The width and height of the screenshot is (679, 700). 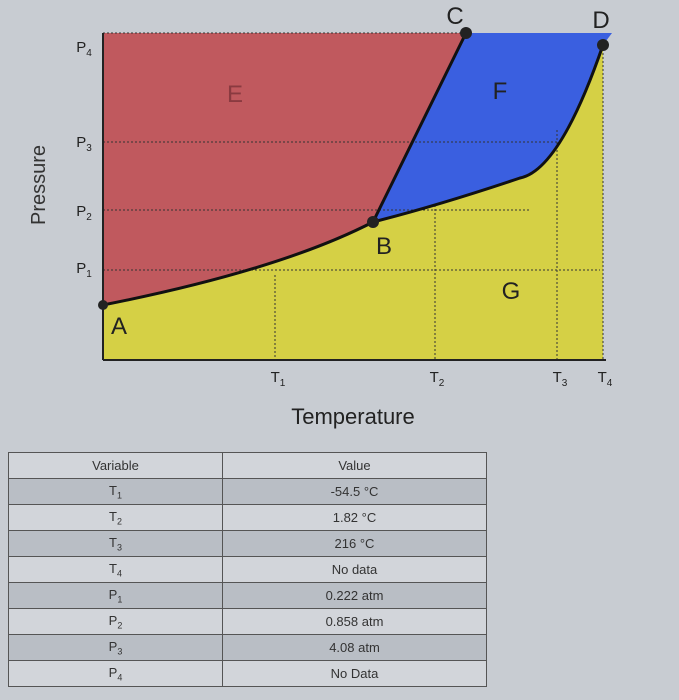 I want to click on table-cell: 1.82 °C, so click(x=354, y=517).